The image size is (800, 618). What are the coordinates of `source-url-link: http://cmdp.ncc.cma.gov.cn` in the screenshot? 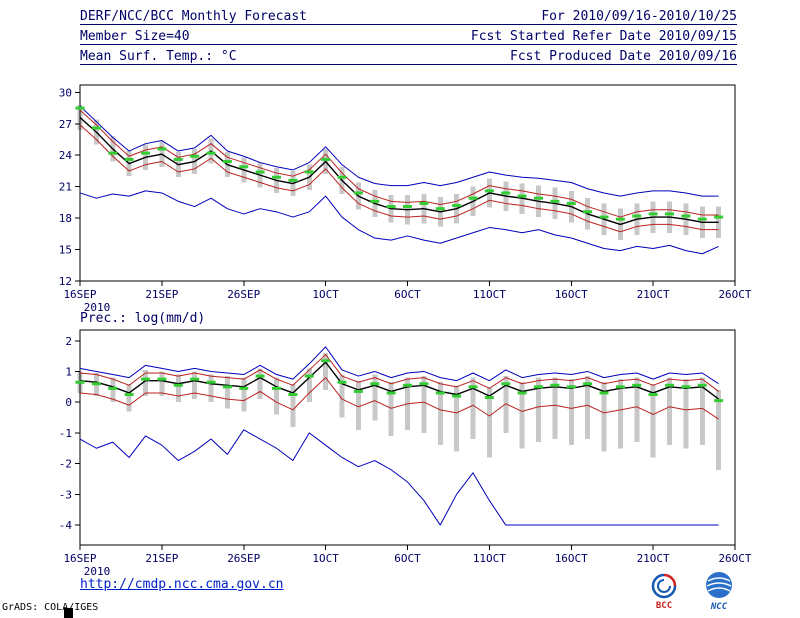 It's located at (182, 584).